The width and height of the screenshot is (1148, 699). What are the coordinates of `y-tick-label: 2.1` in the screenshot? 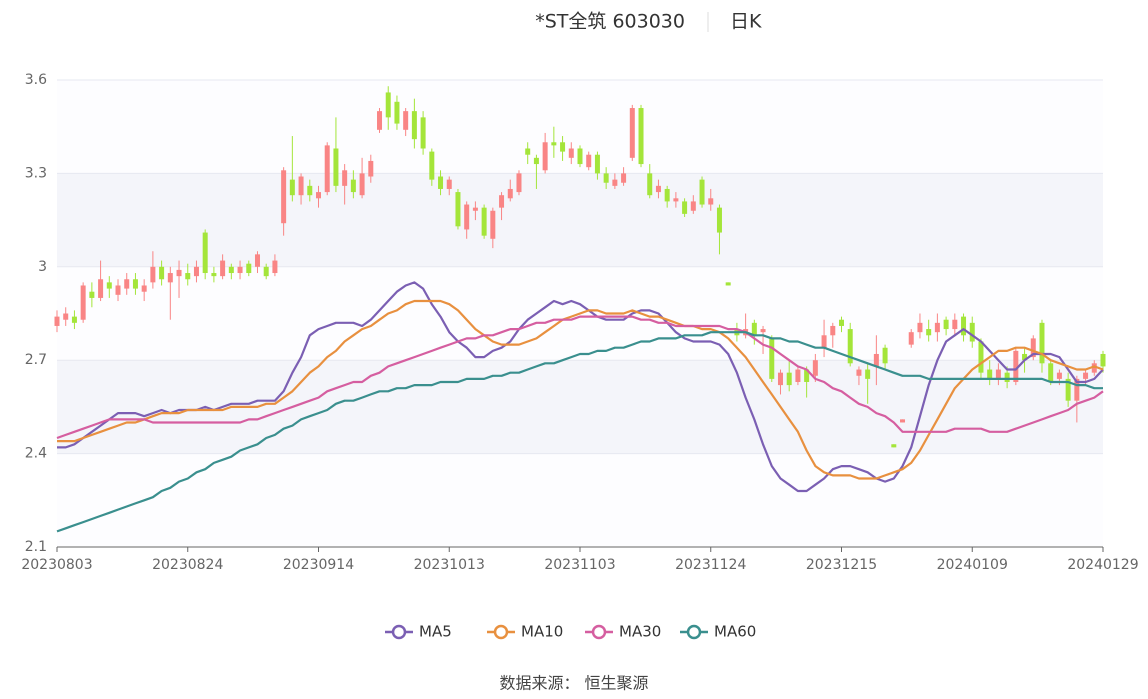 It's located at (36, 547).